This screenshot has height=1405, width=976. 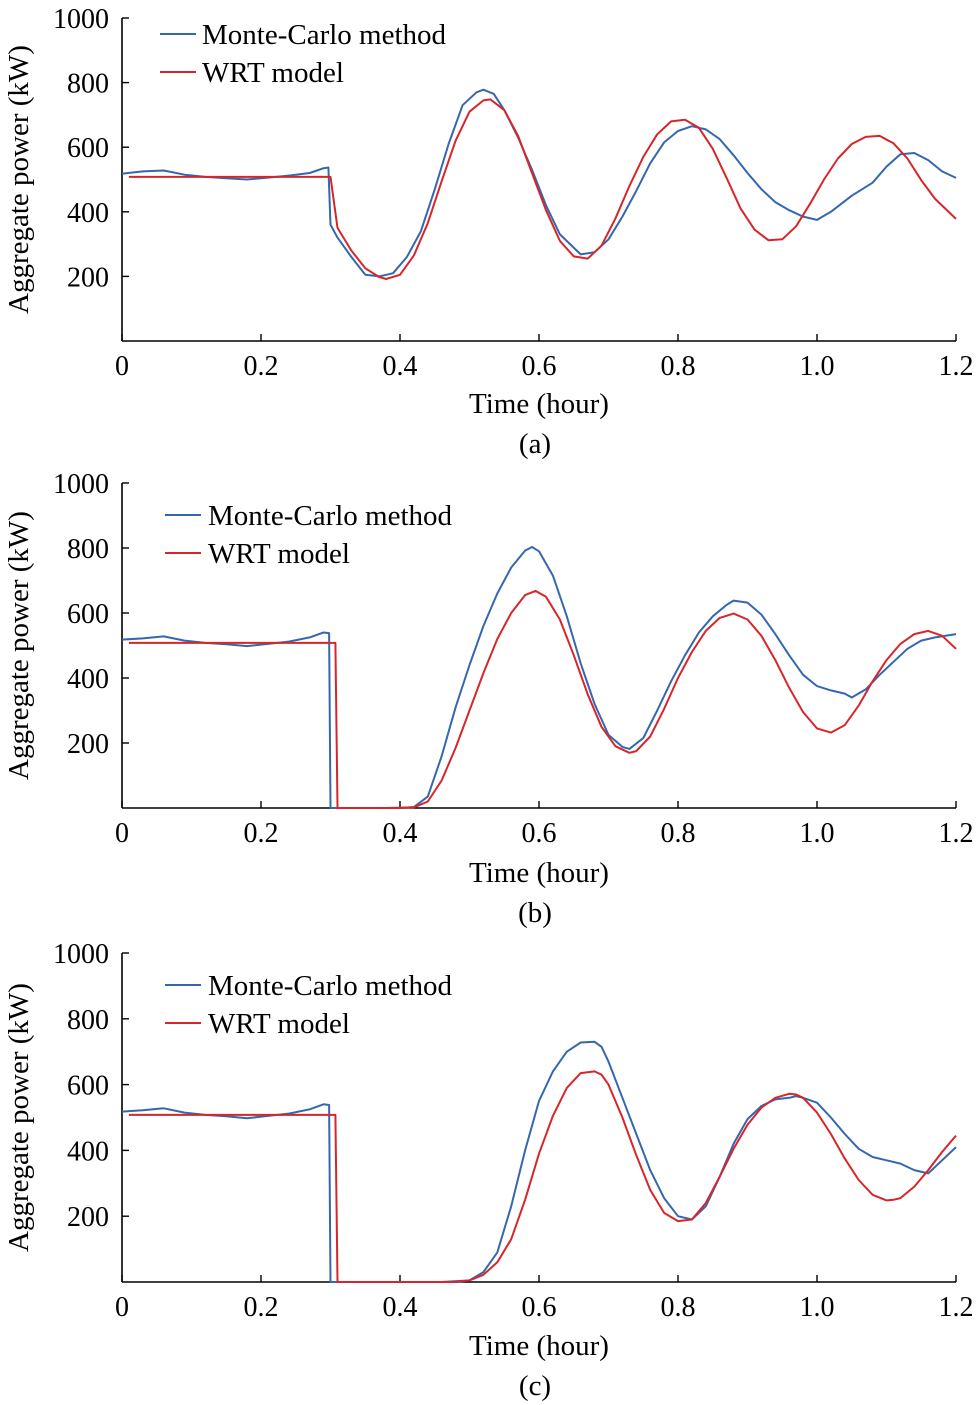 I want to click on panel-caption: (b), so click(x=535, y=913).